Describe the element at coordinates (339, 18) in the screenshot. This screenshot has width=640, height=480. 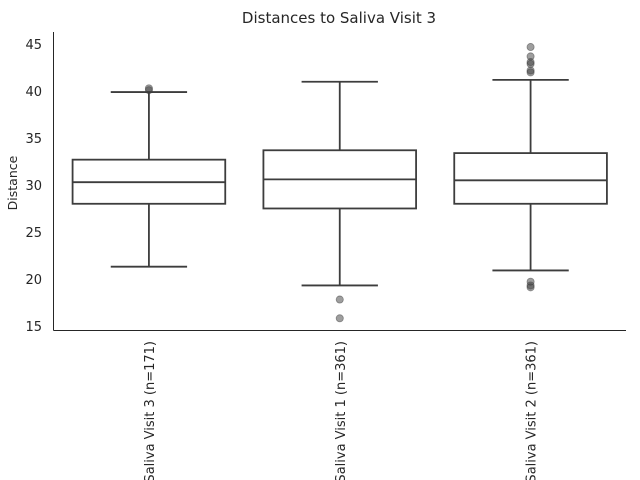
I see `chart-title: Distances to Saliva Visit 3` at that location.